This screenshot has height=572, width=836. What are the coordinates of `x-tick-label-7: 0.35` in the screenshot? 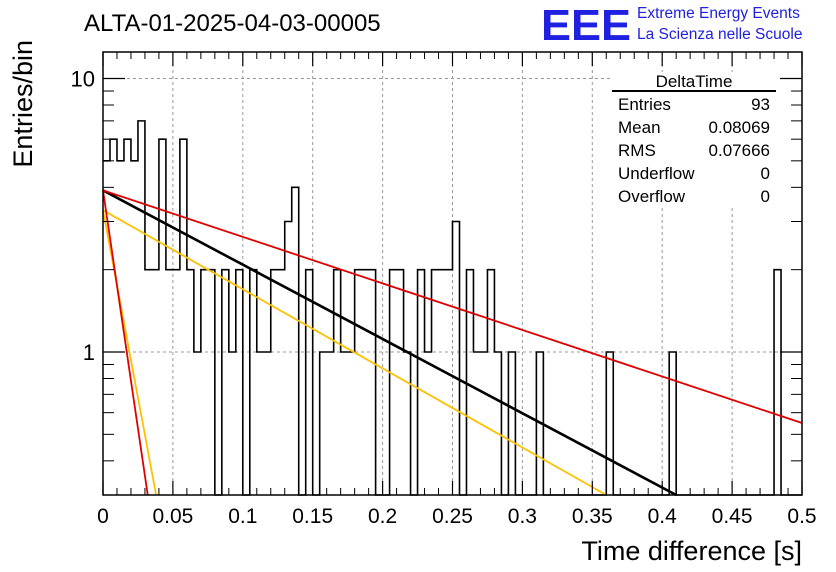 It's located at (592, 516).